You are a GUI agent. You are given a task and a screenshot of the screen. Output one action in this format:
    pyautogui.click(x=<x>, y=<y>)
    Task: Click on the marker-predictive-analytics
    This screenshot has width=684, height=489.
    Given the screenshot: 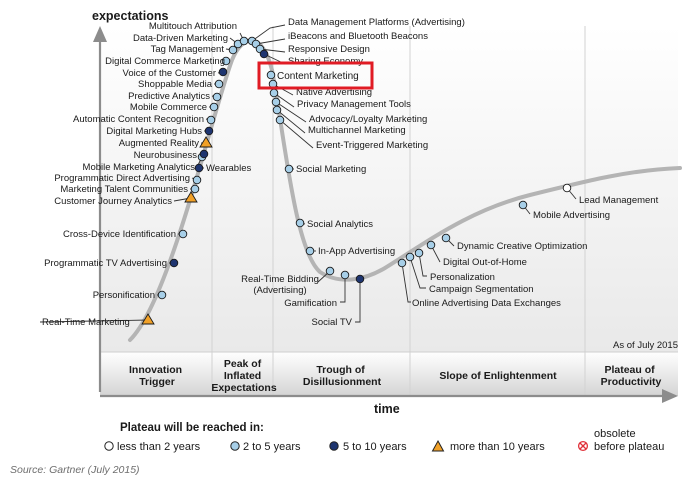 What is the action you would take?
    pyautogui.click(x=217, y=97)
    